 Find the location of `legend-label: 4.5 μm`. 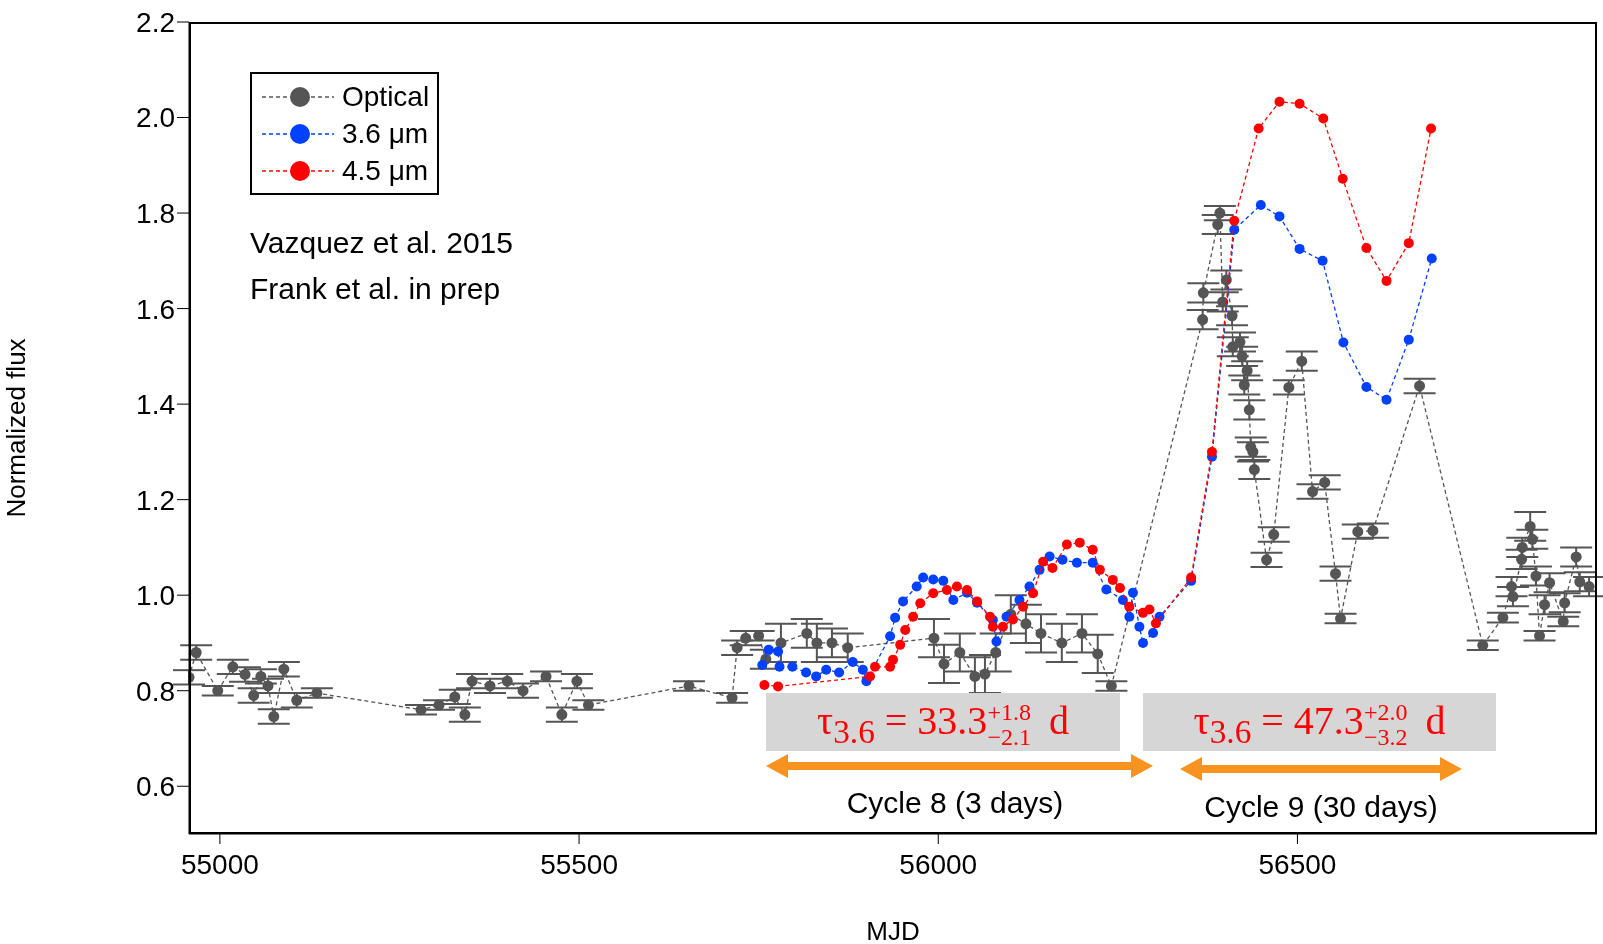

legend-label: 4.5 μm is located at coordinates (385, 171).